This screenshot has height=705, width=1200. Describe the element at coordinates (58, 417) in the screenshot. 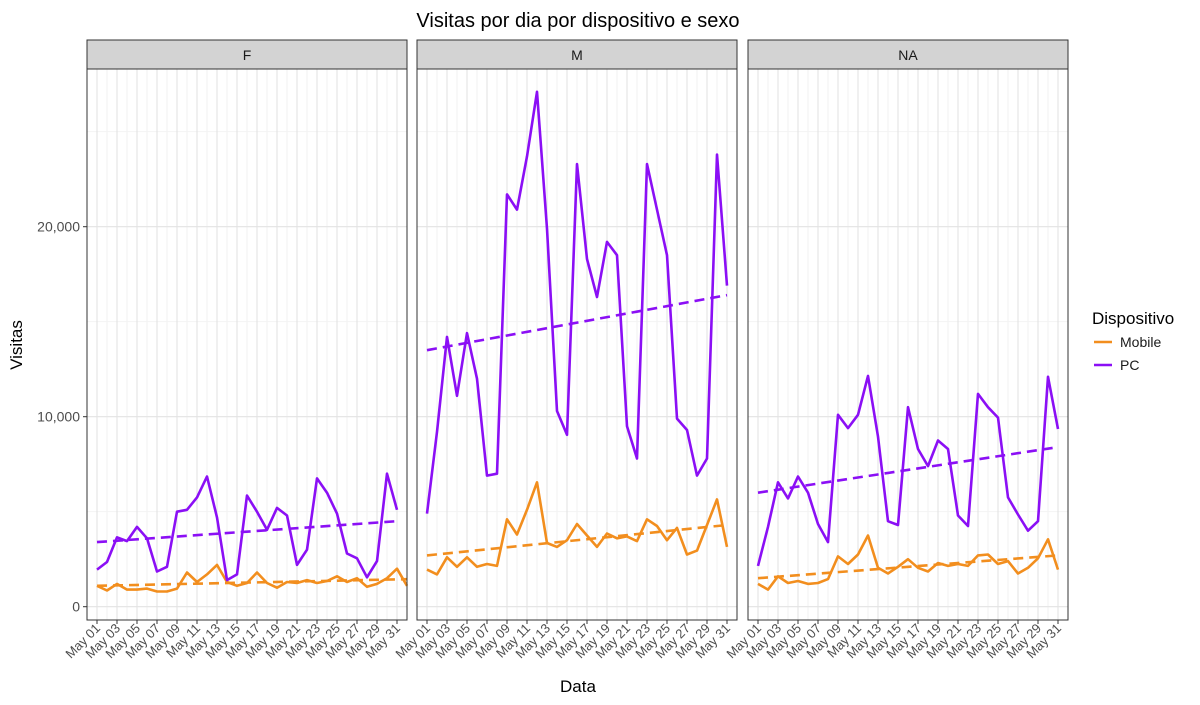

I see `y-tick-label: 10,000` at that location.